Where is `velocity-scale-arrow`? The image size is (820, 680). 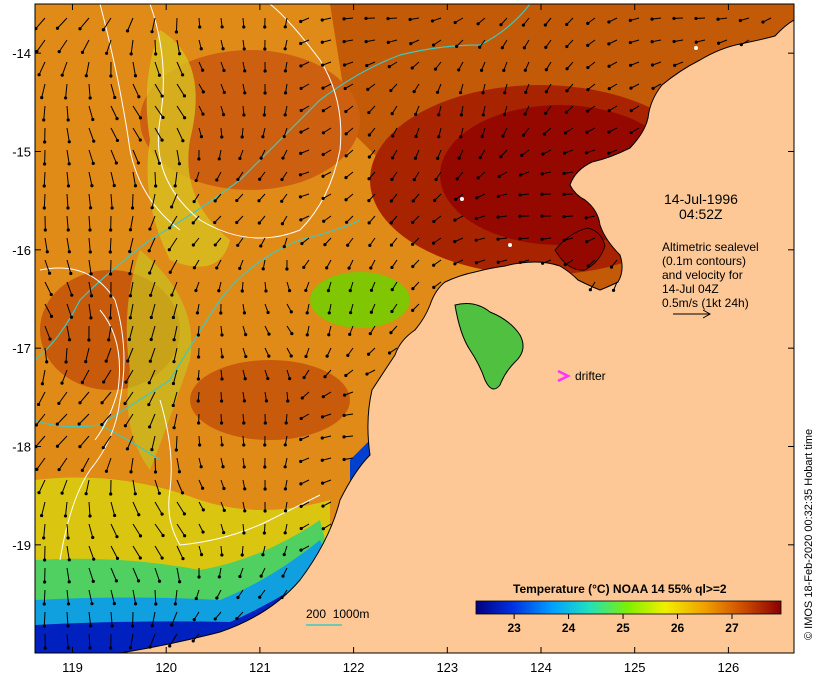
velocity-scale-arrow is located at coordinates (692, 314).